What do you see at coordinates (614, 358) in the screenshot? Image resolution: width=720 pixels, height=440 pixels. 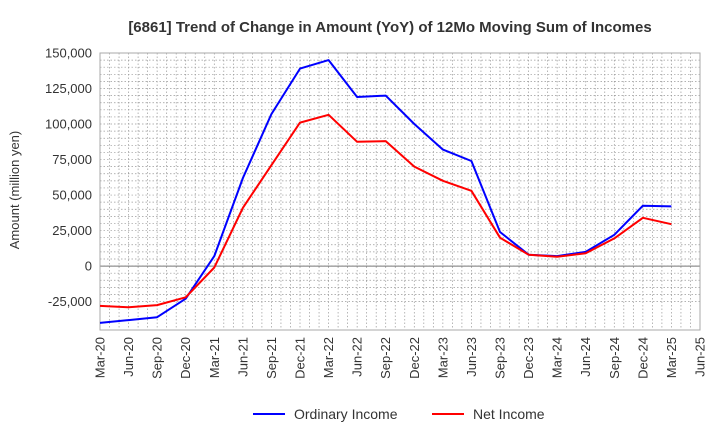 I see `x-tick-label: Sep-24` at bounding box center [614, 358].